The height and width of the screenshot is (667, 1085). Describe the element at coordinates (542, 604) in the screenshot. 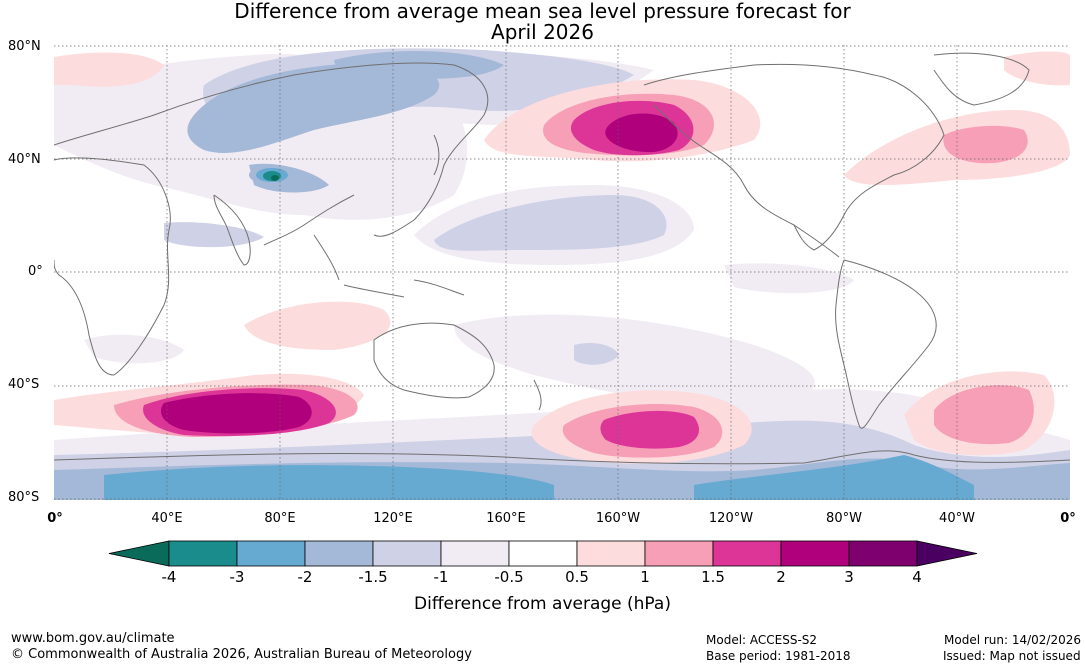

I see `colorbar-title: Difference from average (hPa)` at that location.